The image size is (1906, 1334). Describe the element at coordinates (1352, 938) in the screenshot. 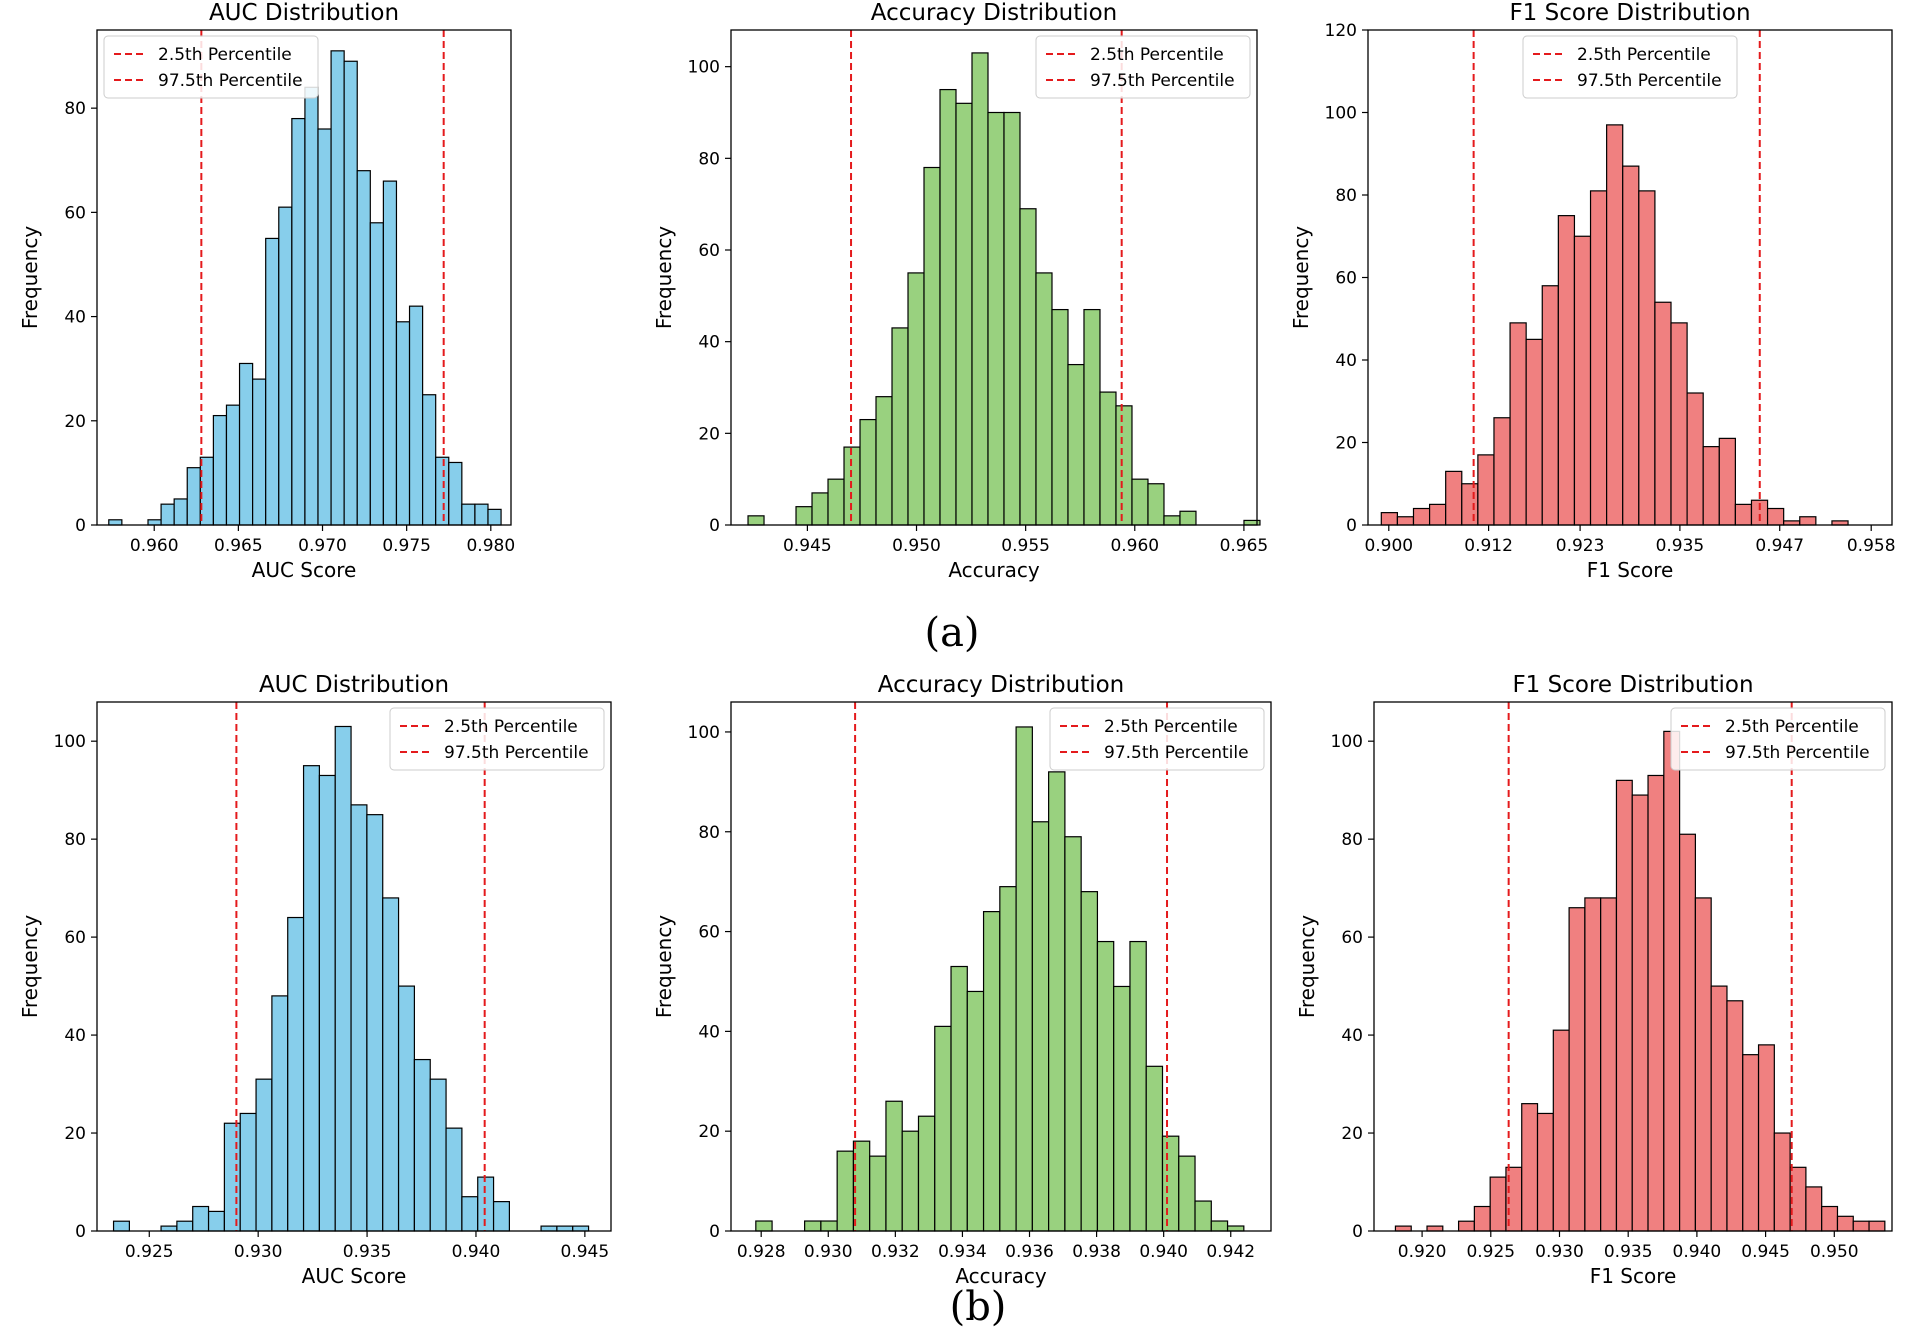

I see `y-tick-label: 60` at that location.